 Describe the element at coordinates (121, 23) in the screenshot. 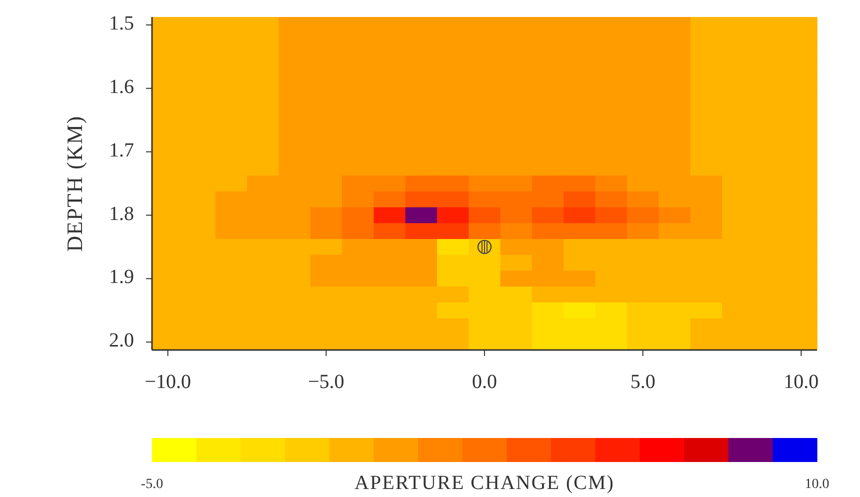

I see `y-tick-label: 1.5` at that location.